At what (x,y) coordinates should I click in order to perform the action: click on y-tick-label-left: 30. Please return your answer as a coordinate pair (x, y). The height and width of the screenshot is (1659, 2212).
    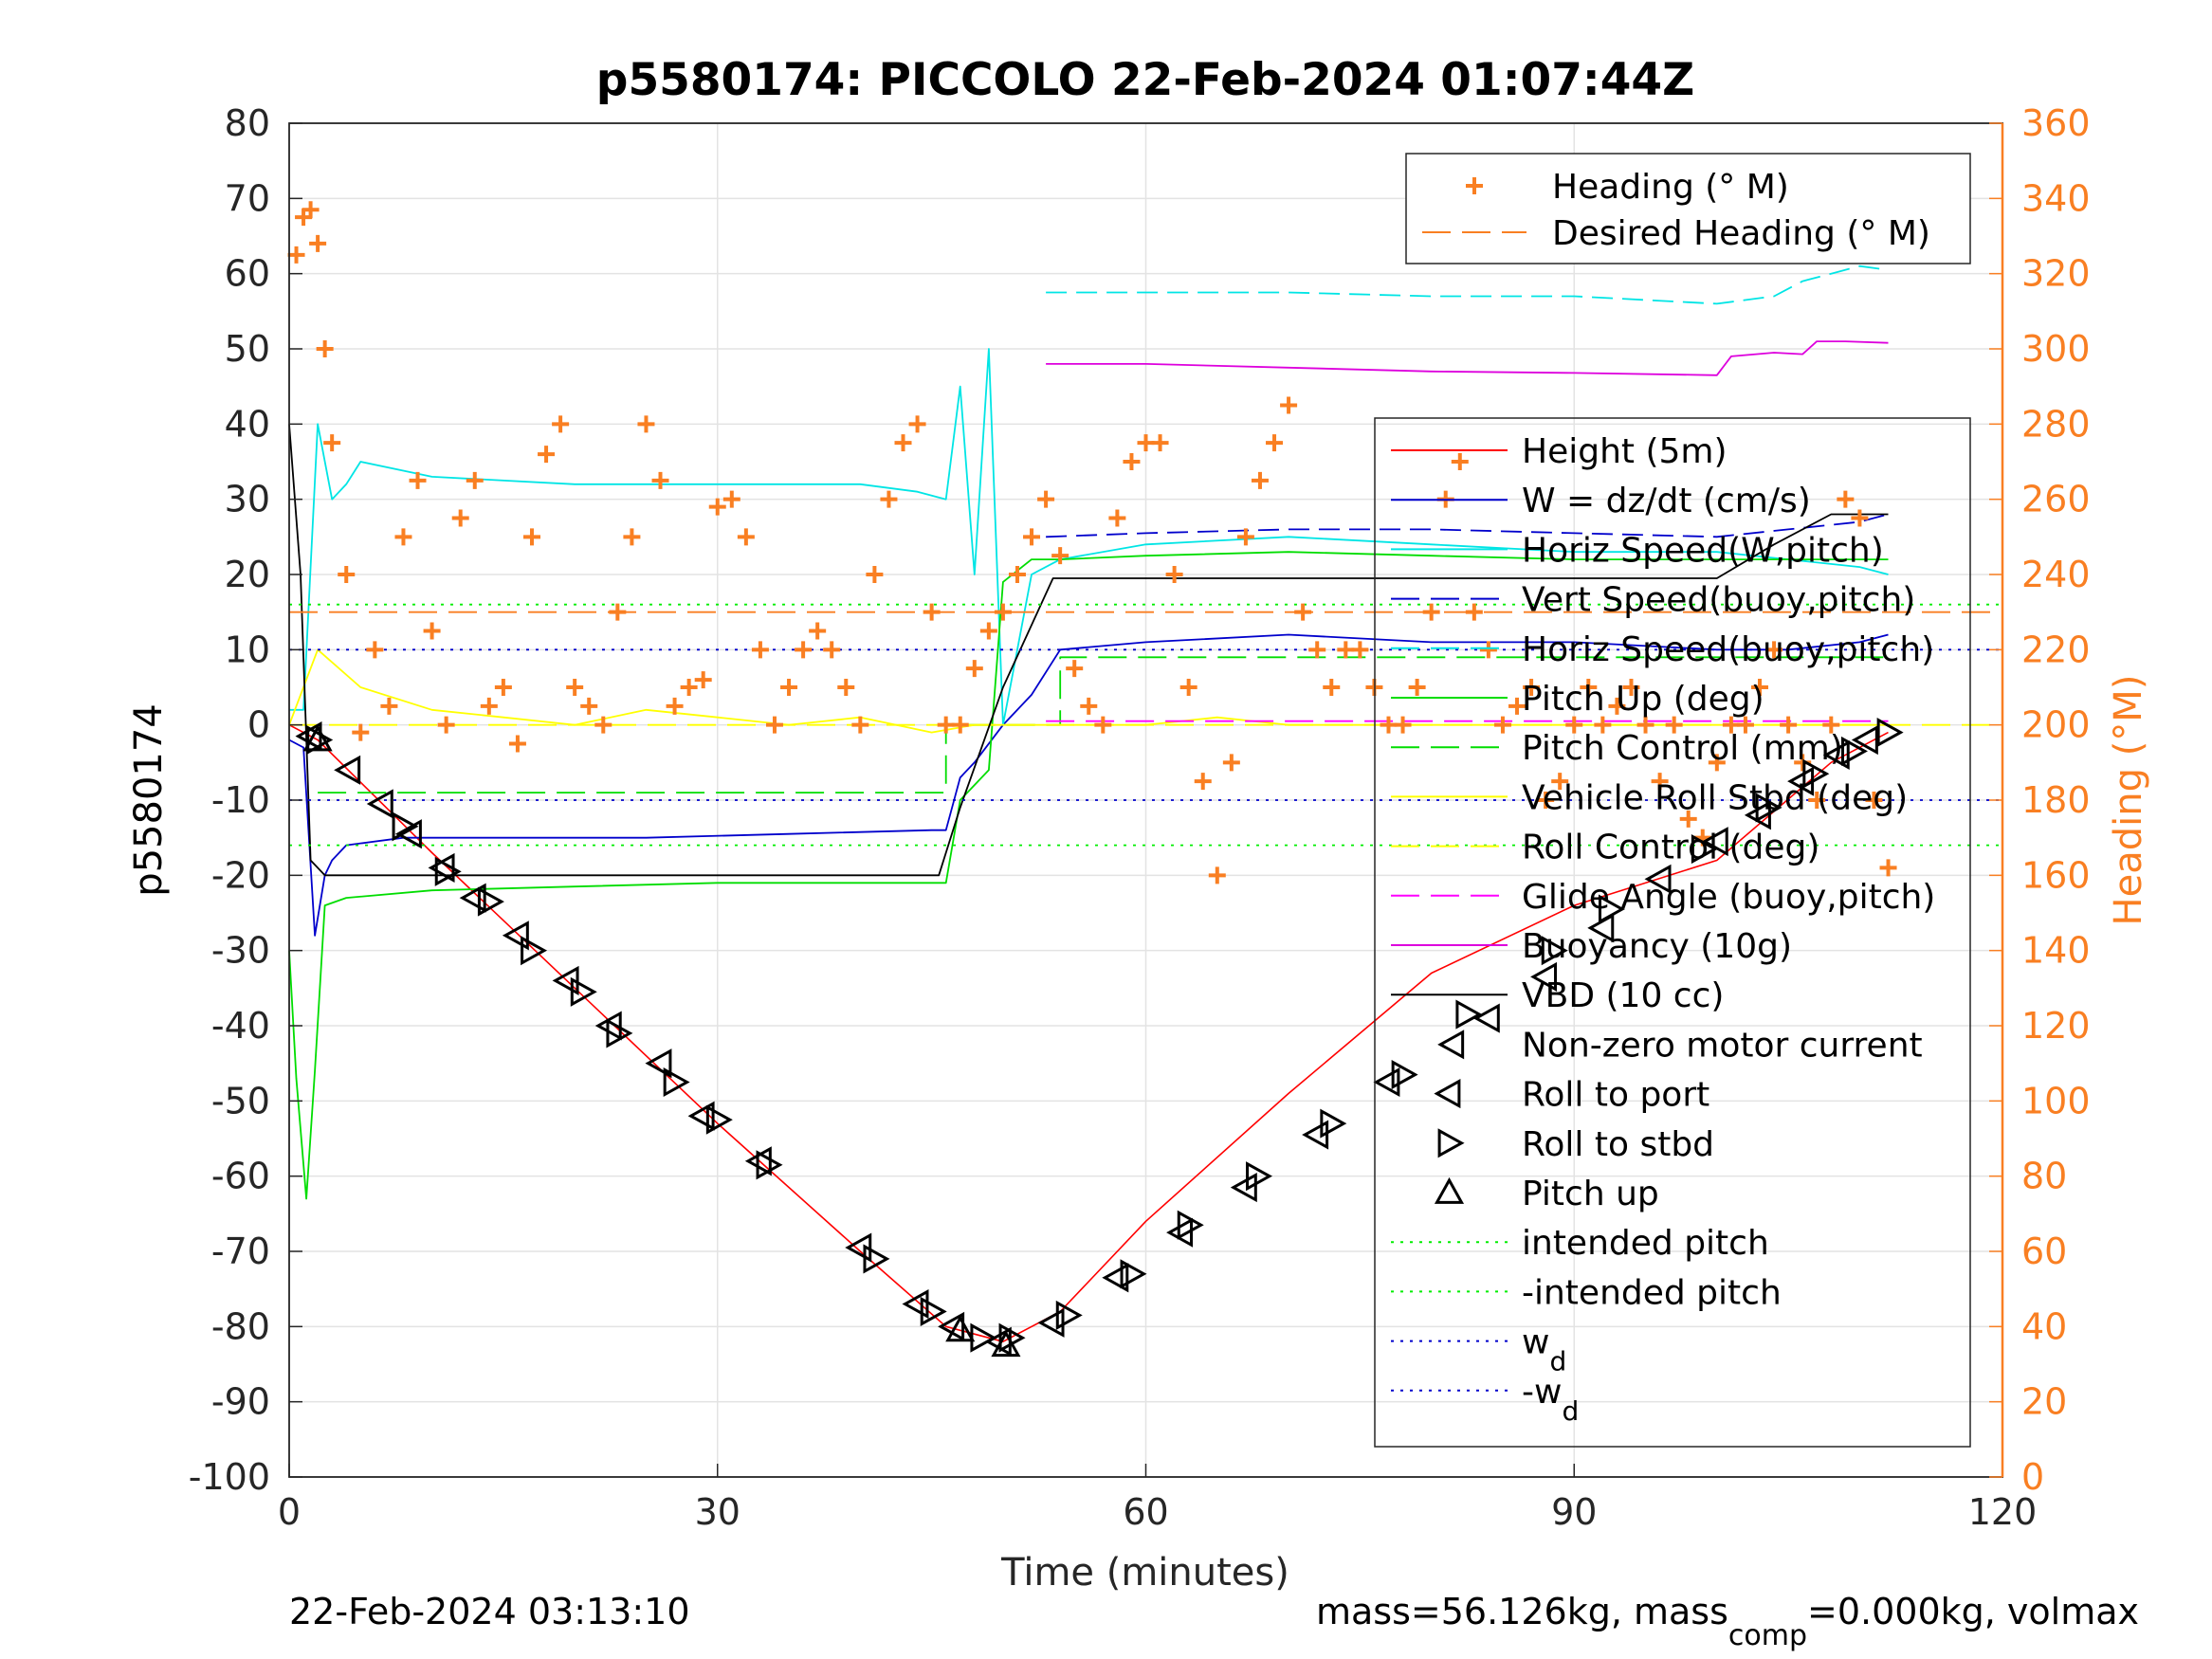
    Looking at the image, I should click on (247, 499).